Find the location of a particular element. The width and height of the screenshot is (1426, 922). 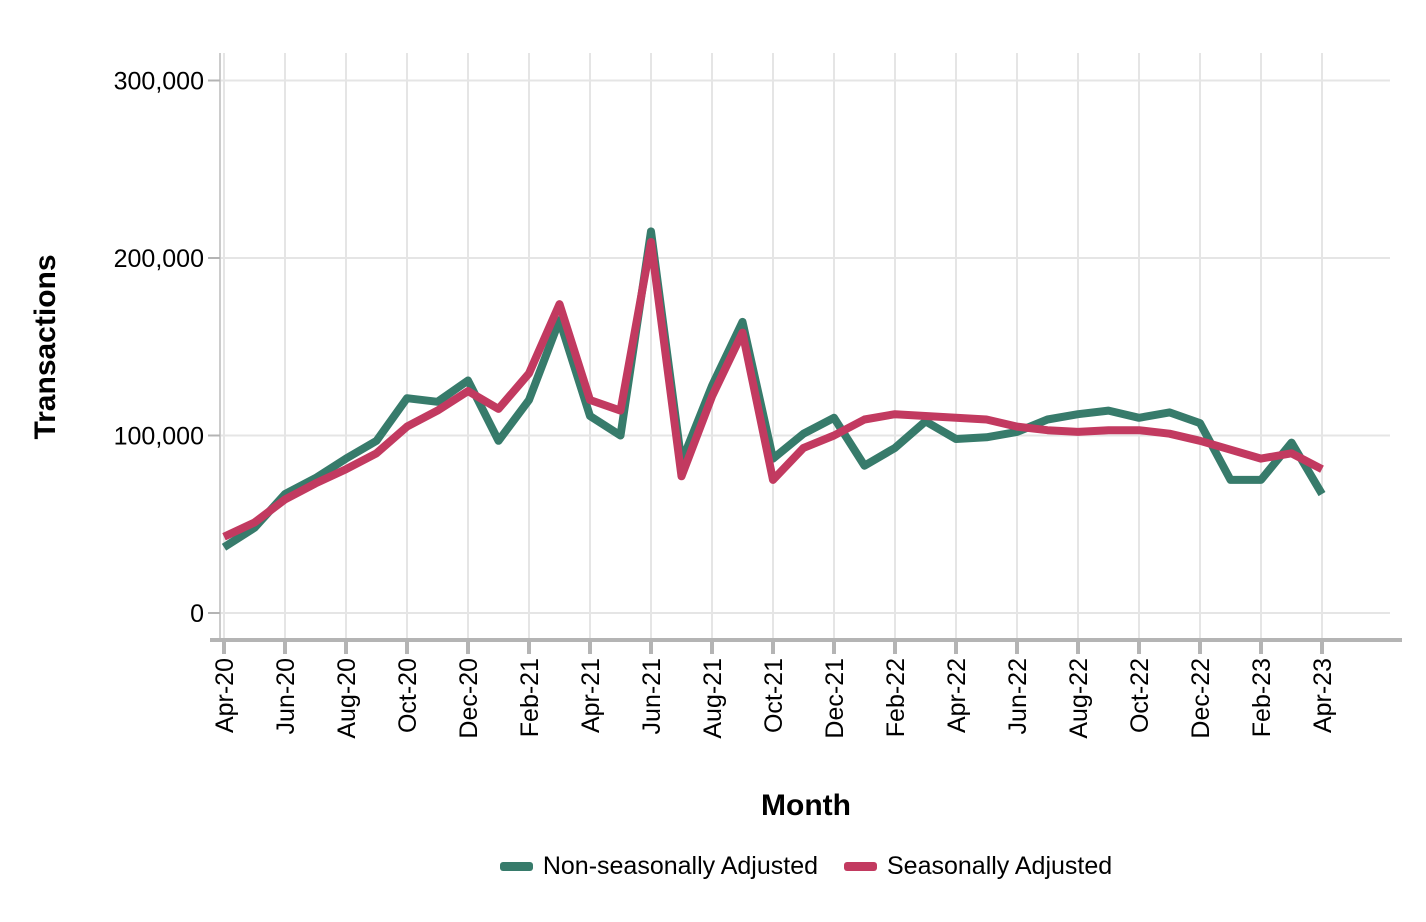

legend-item-non-seasonally-adjusted: Non-seasonally Adjusted is located at coordinates (658, 866).